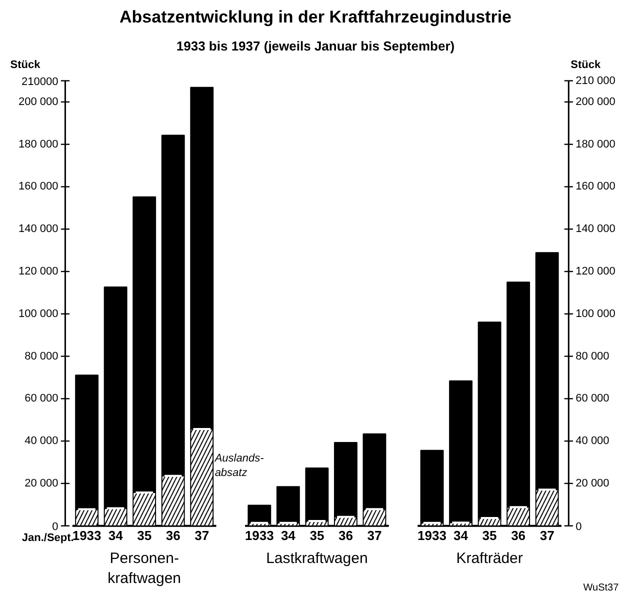 Image resolution: width=630 pixels, height=601 pixels. What do you see at coordinates (145, 569) in the screenshot?
I see `text: Personen- kraftwagen` at bounding box center [145, 569].